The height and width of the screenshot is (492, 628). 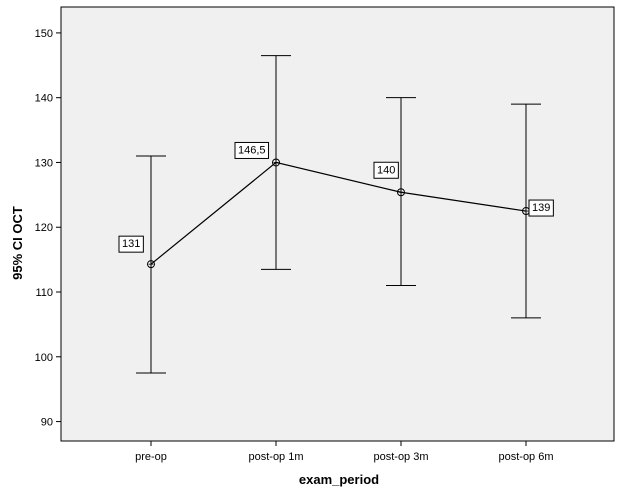 I want to click on y-tick-label: 110, so click(x=44, y=293).